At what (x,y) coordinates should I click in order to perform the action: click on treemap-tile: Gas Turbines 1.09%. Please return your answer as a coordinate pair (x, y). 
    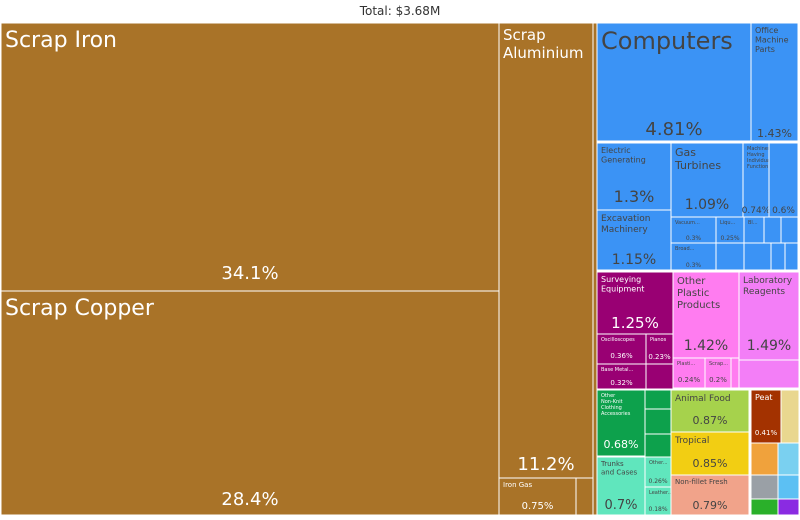
    Looking at the image, I should click on (707, 180).